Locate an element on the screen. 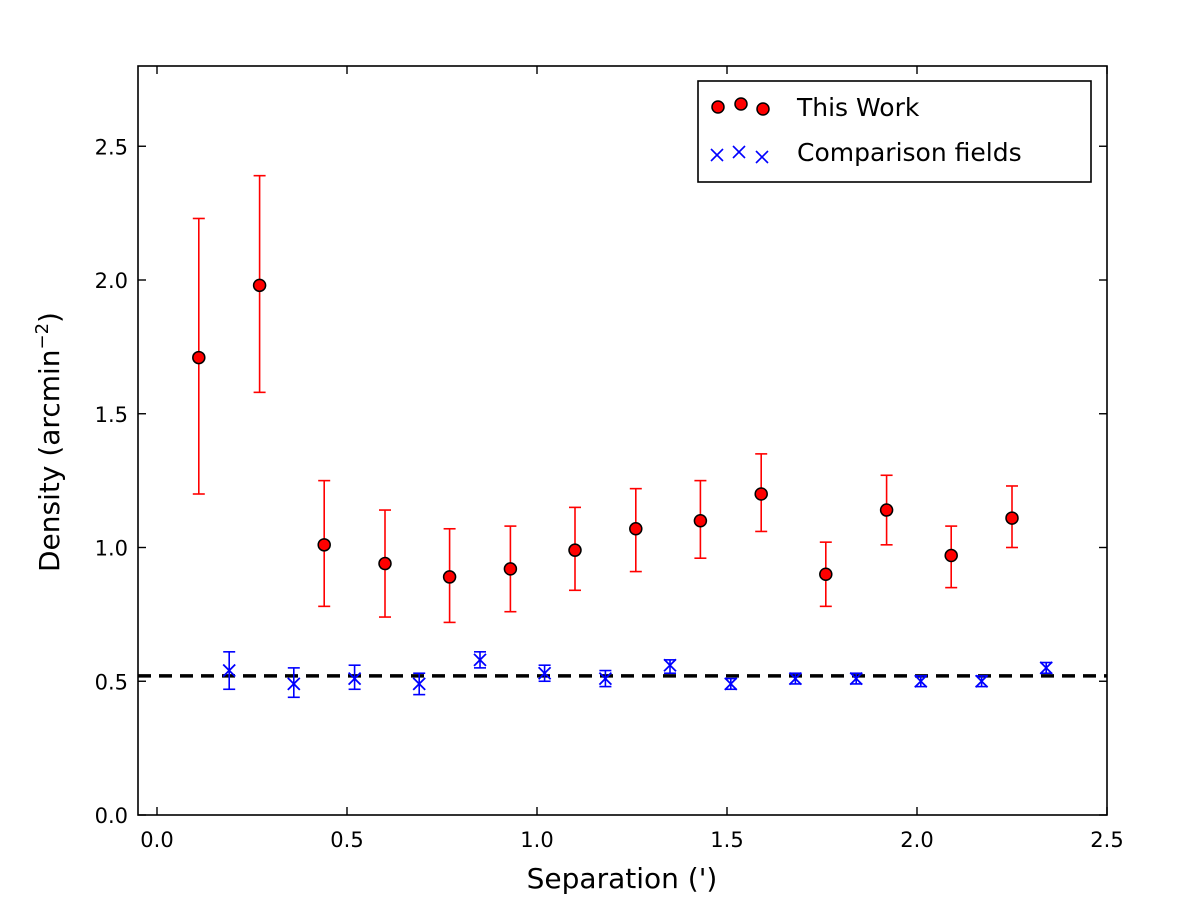 This screenshot has width=1196, height=910. y-tick-label: 0.0 is located at coordinates (111, 816).